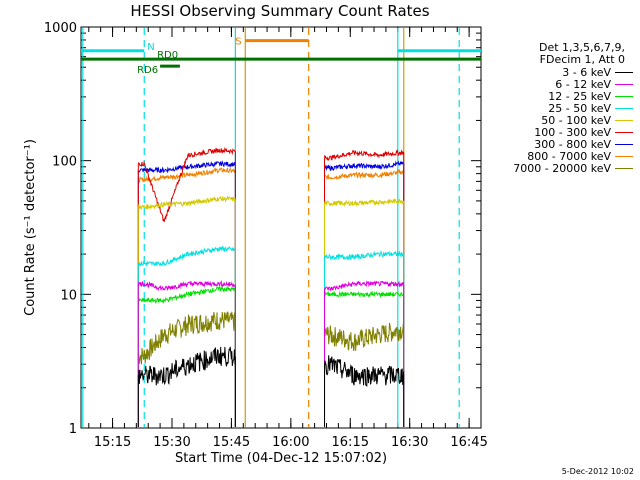  Describe the element at coordinates (468, 442) in the screenshot. I see `x-tick-label: 16:45` at that location.